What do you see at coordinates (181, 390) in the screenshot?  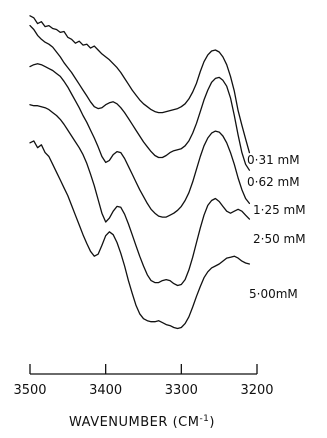 I see `x-tick-label-3300: 3300` at bounding box center [181, 390].